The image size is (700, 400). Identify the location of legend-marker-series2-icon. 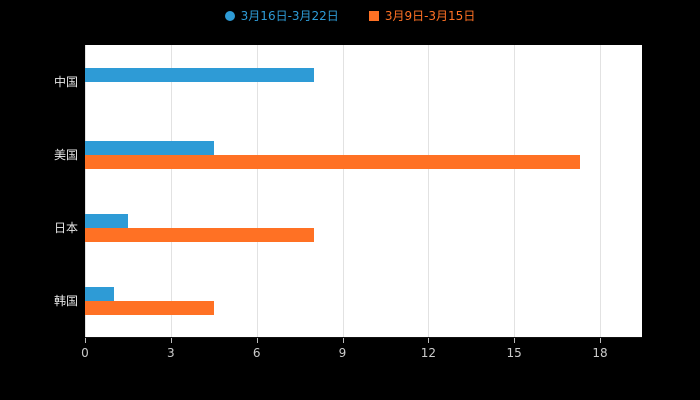
(373, 16).